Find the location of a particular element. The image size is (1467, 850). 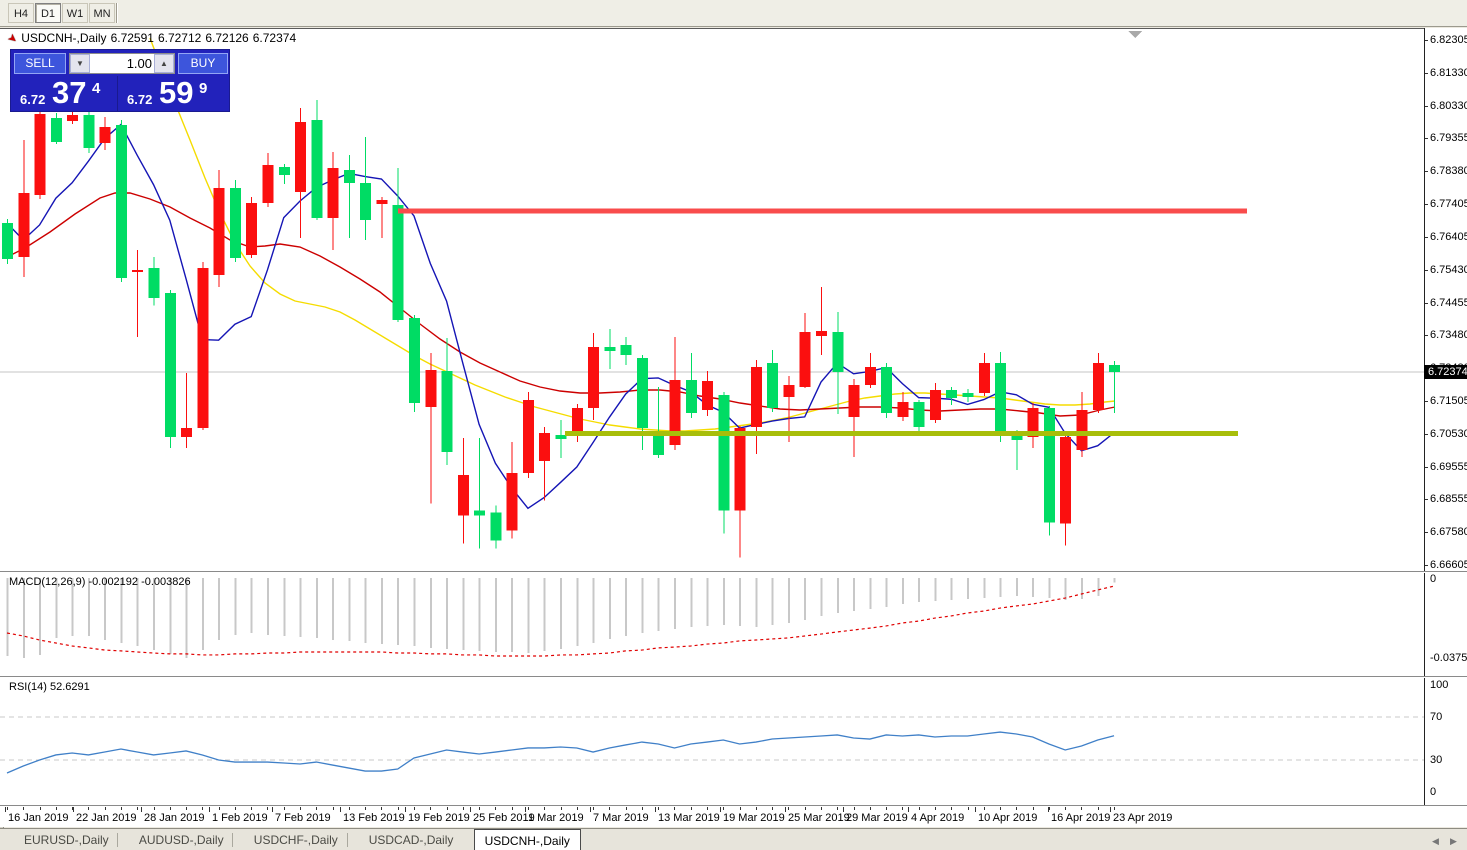

volume-decrease-icon: ▼ is located at coordinates (80, 63).